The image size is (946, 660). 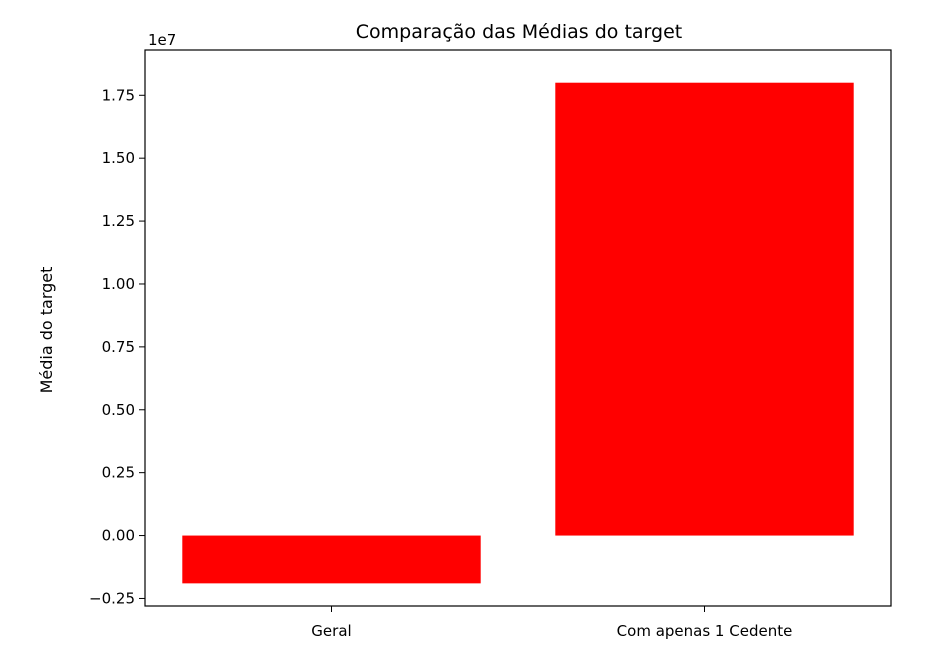 What do you see at coordinates (519, 32) in the screenshot?
I see `chart-title: Comparação das Médias do target` at bounding box center [519, 32].